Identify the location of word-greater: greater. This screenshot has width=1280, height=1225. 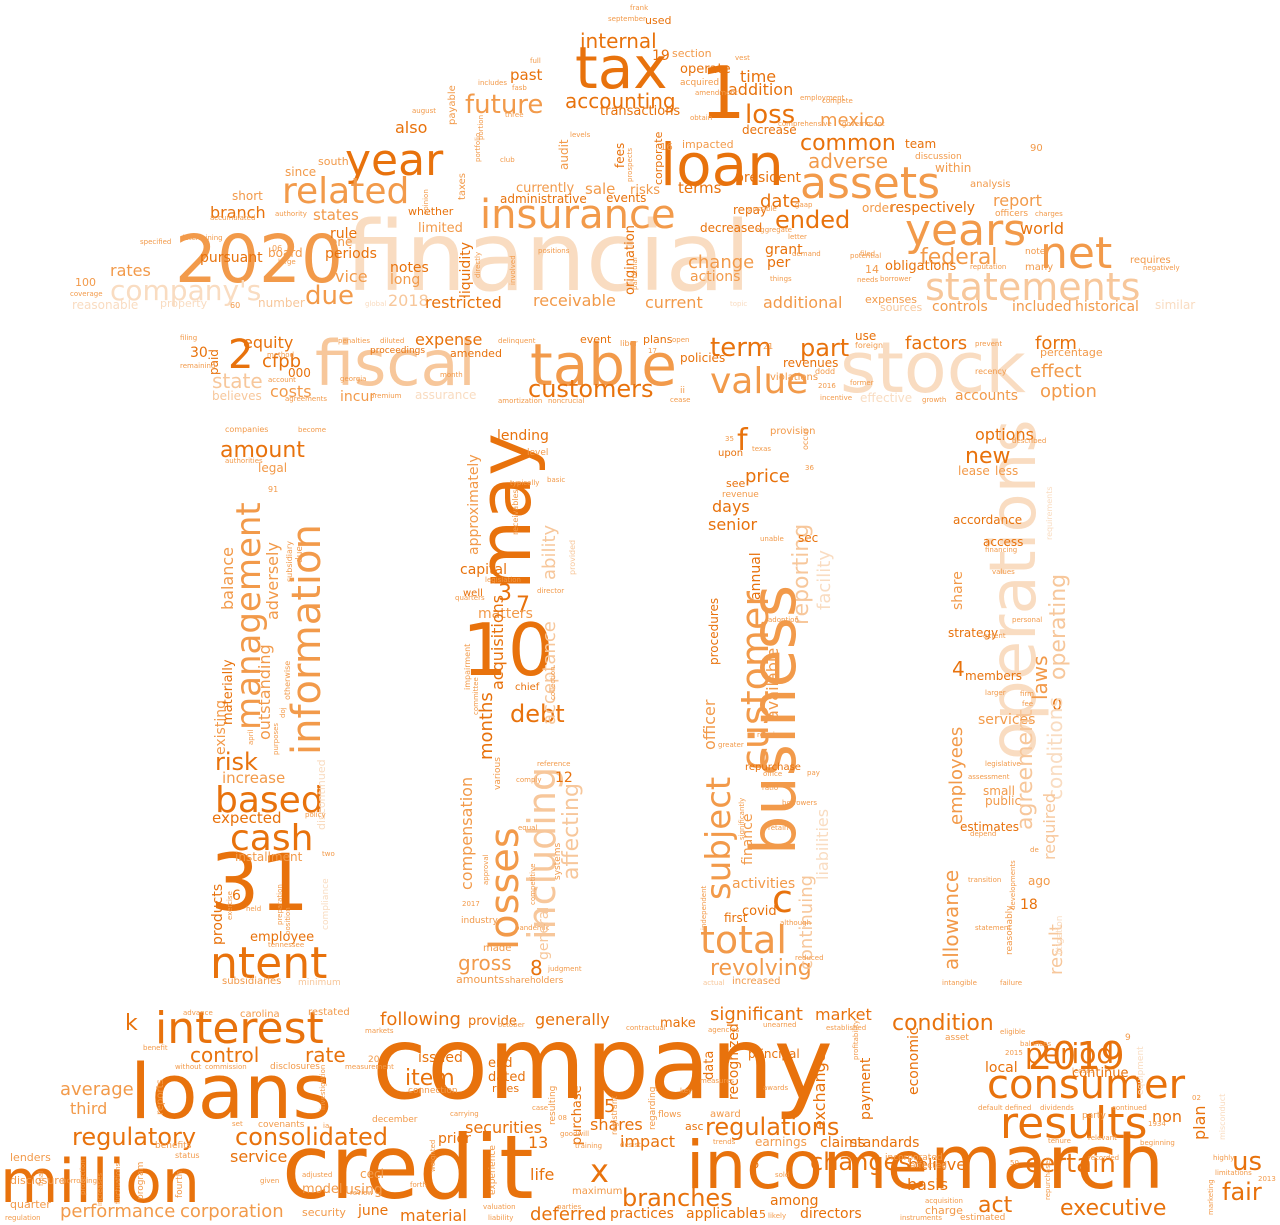
(731, 745).